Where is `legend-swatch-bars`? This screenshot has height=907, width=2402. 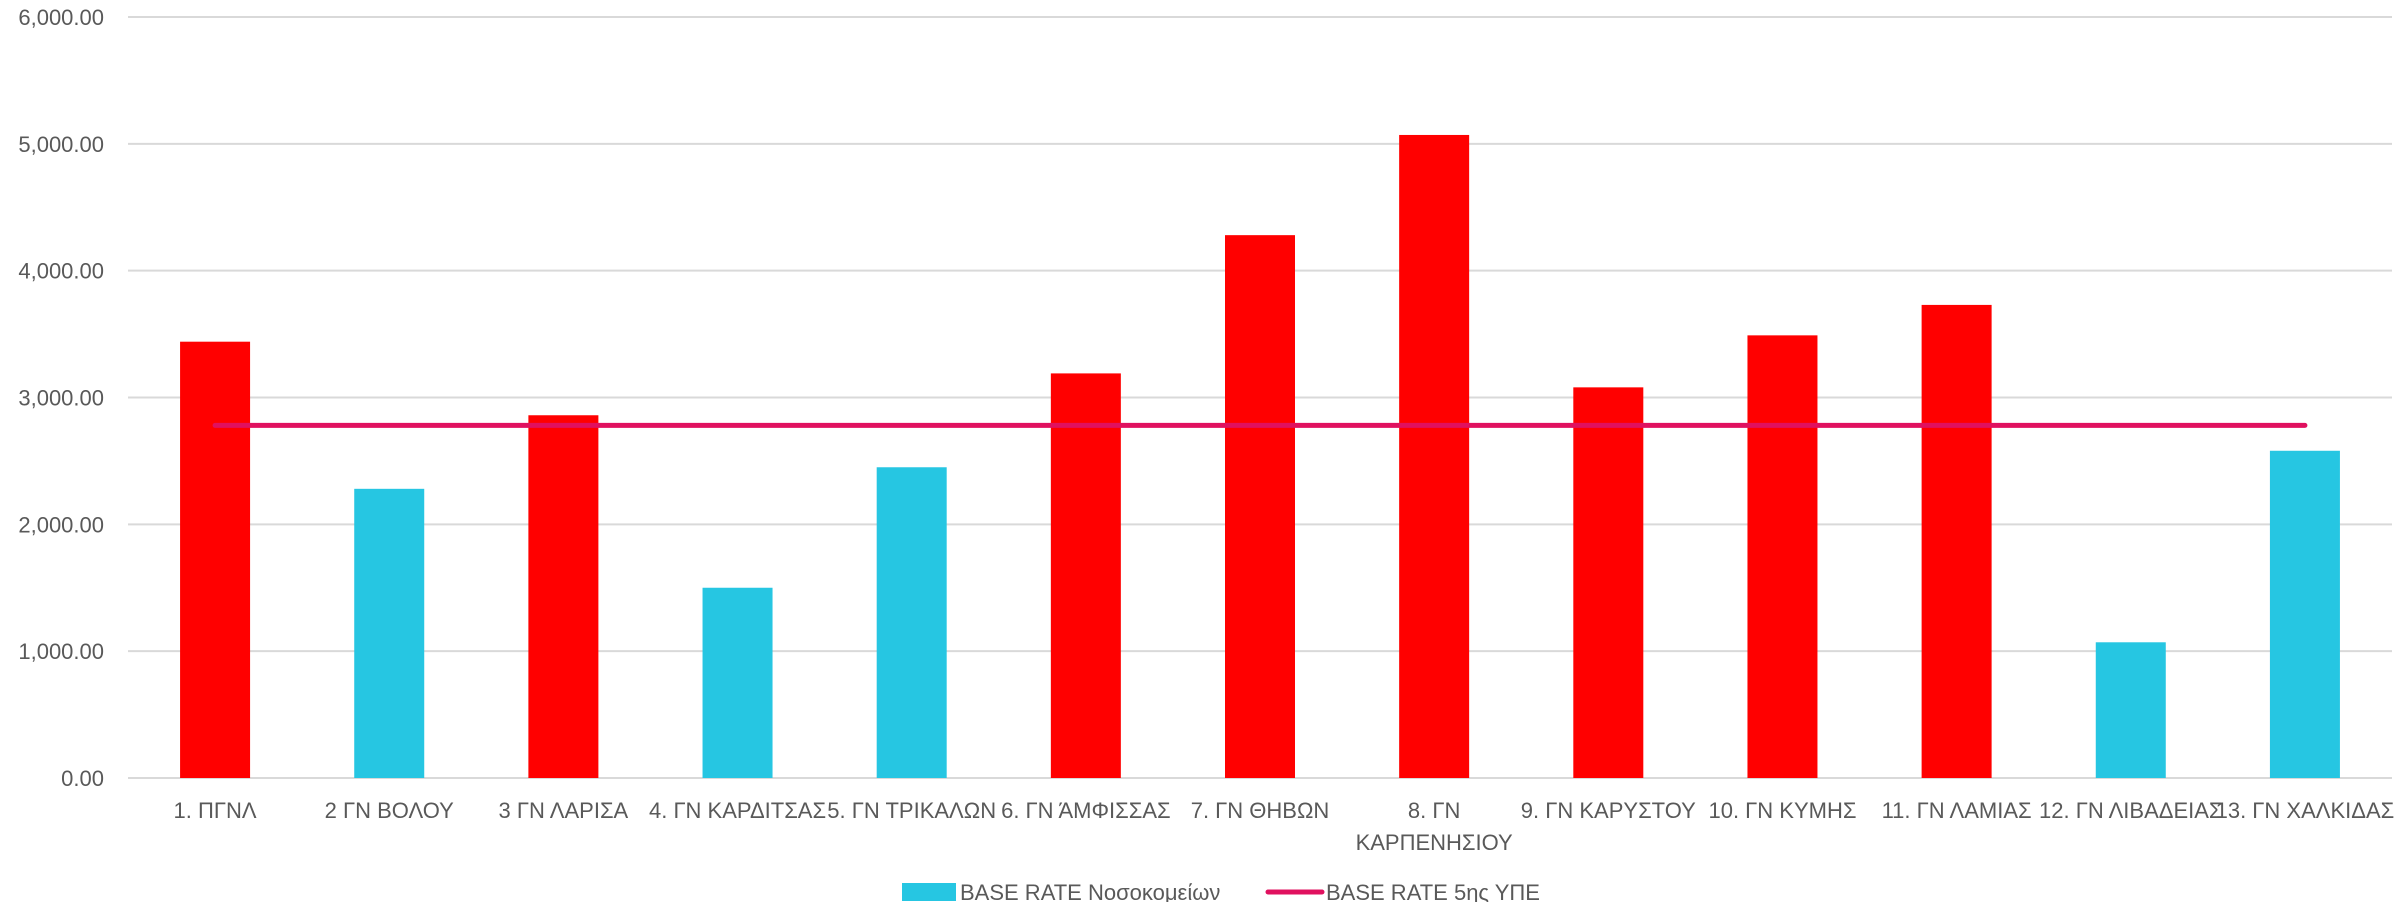 legend-swatch-bars is located at coordinates (929, 892).